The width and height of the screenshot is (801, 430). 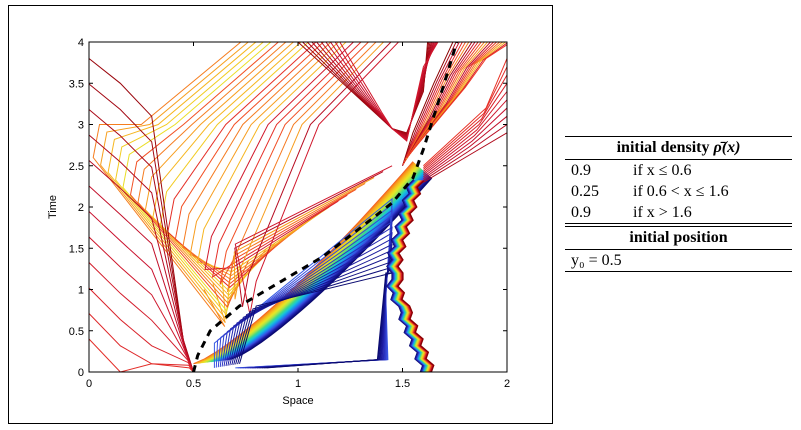 I want to click on position-header: initial position, so click(x=678, y=237).